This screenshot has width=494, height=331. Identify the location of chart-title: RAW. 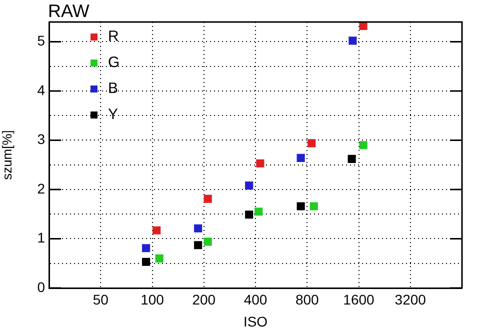
(69, 11).